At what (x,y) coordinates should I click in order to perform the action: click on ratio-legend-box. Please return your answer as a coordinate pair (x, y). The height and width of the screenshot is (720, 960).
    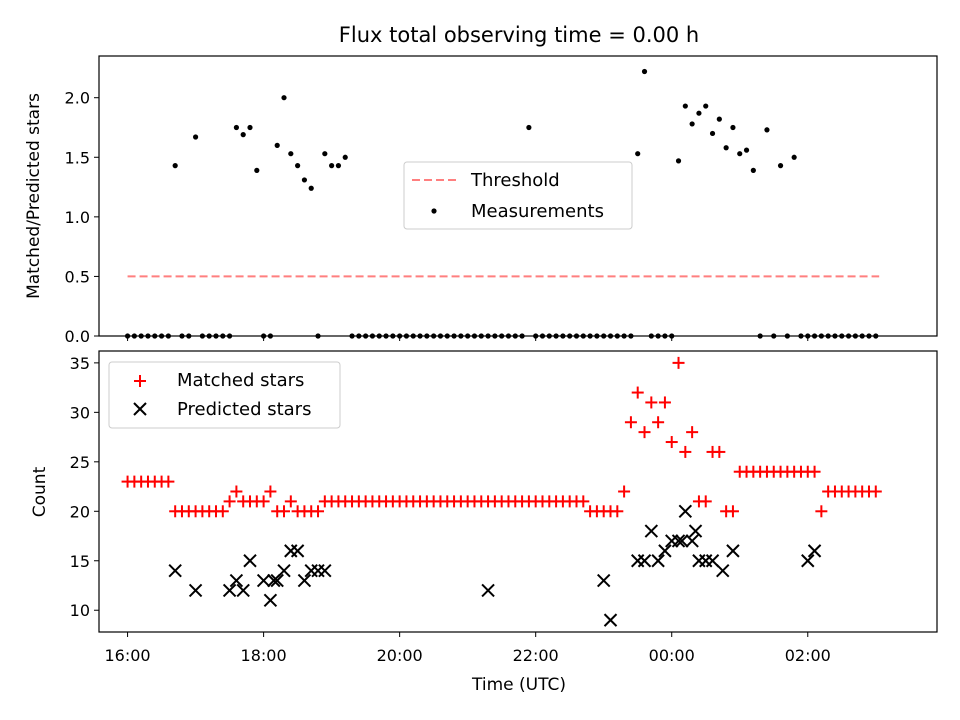
    Looking at the image, I should click on (518, 195).